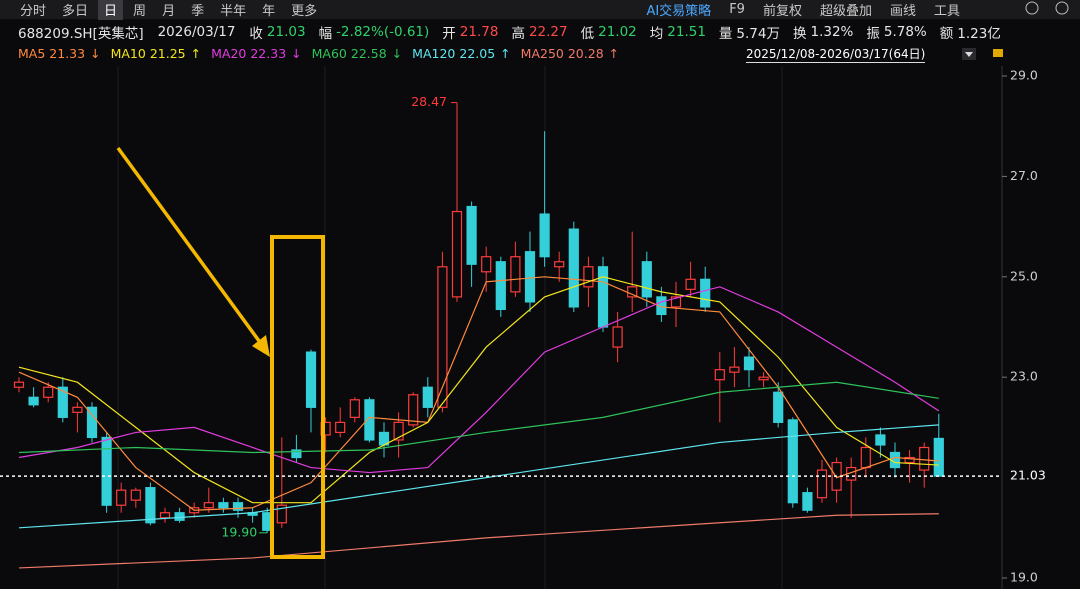  What do you see at coordinates (304, 11) in the screenshot?
I see `tab: 更多` at bounding box center [304, 11].